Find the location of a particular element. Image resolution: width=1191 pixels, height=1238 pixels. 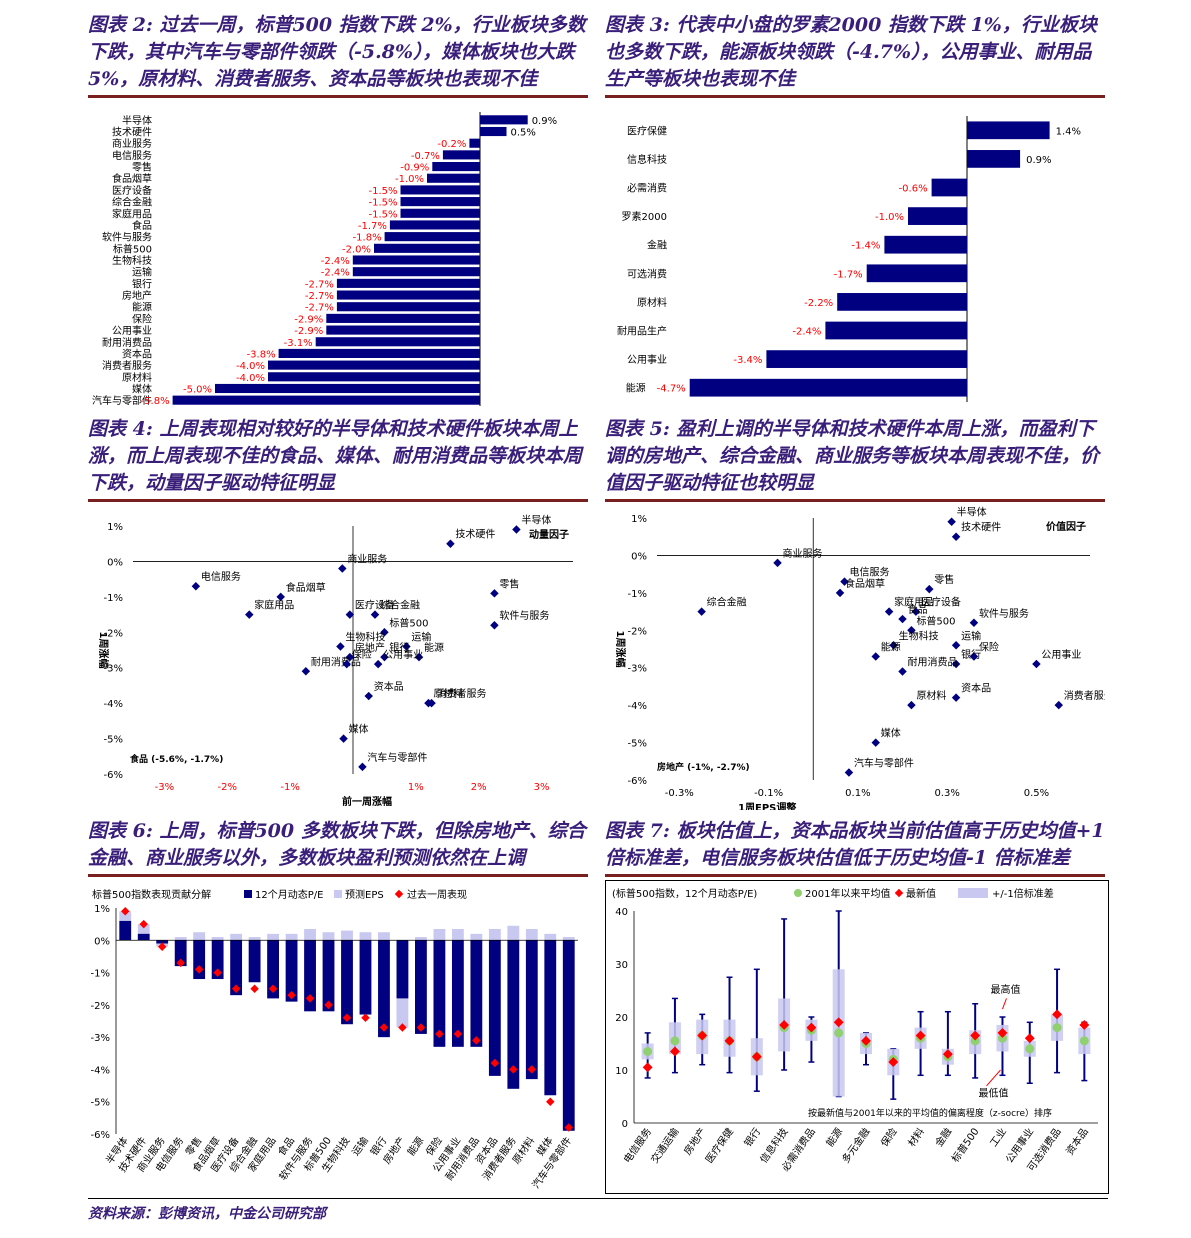

category-label: 软件与服务 is located at coordinates (127, 237).